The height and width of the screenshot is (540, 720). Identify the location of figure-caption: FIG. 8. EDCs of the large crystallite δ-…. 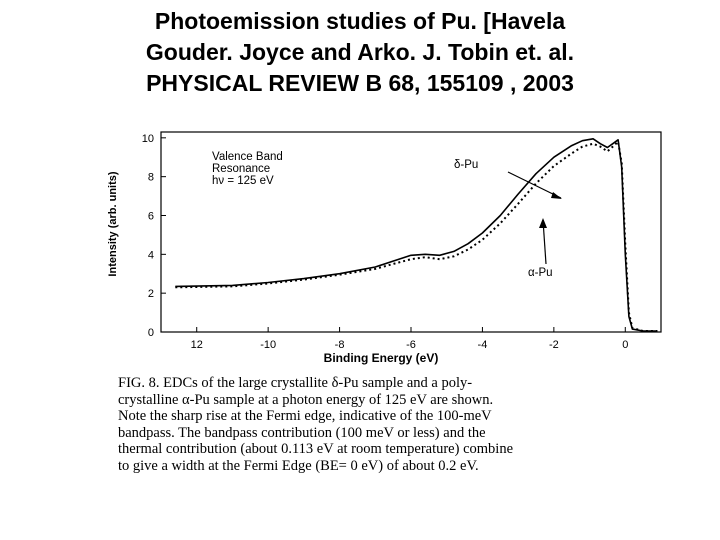
(398, 425).